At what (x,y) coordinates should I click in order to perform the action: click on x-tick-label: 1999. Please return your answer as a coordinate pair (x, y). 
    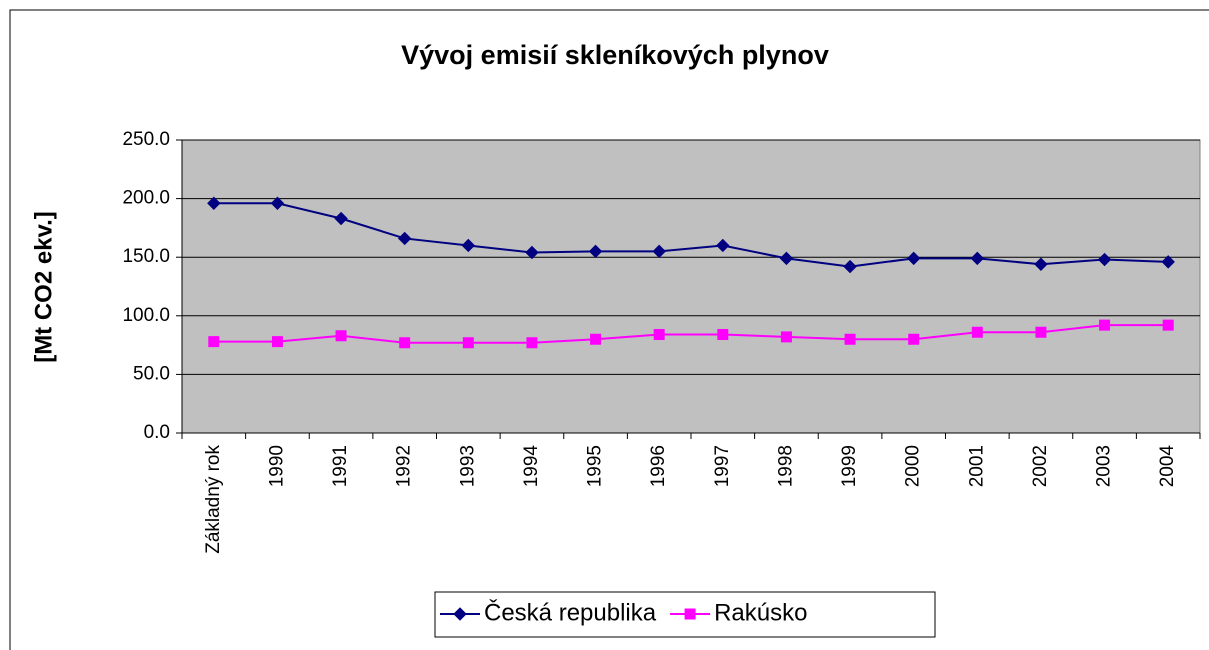
    Looking at the image, I should click on (849, 466).